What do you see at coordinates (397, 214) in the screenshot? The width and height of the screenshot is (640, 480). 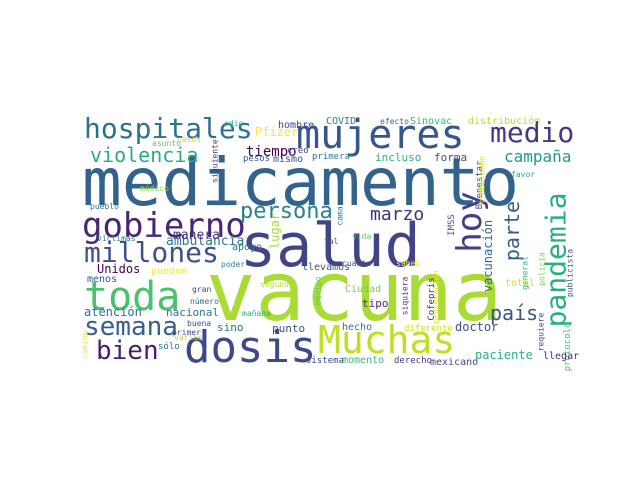 I see `word-marzo: marzo` at bounding box center [397, 214].